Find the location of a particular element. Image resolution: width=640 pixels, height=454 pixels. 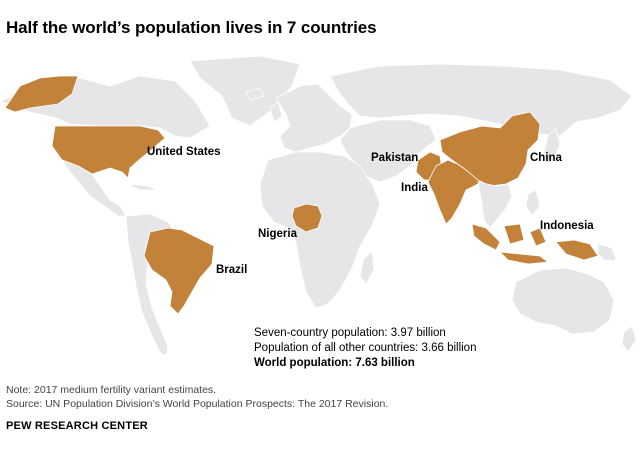

brazil-shape is located at coordinates (179, 271).